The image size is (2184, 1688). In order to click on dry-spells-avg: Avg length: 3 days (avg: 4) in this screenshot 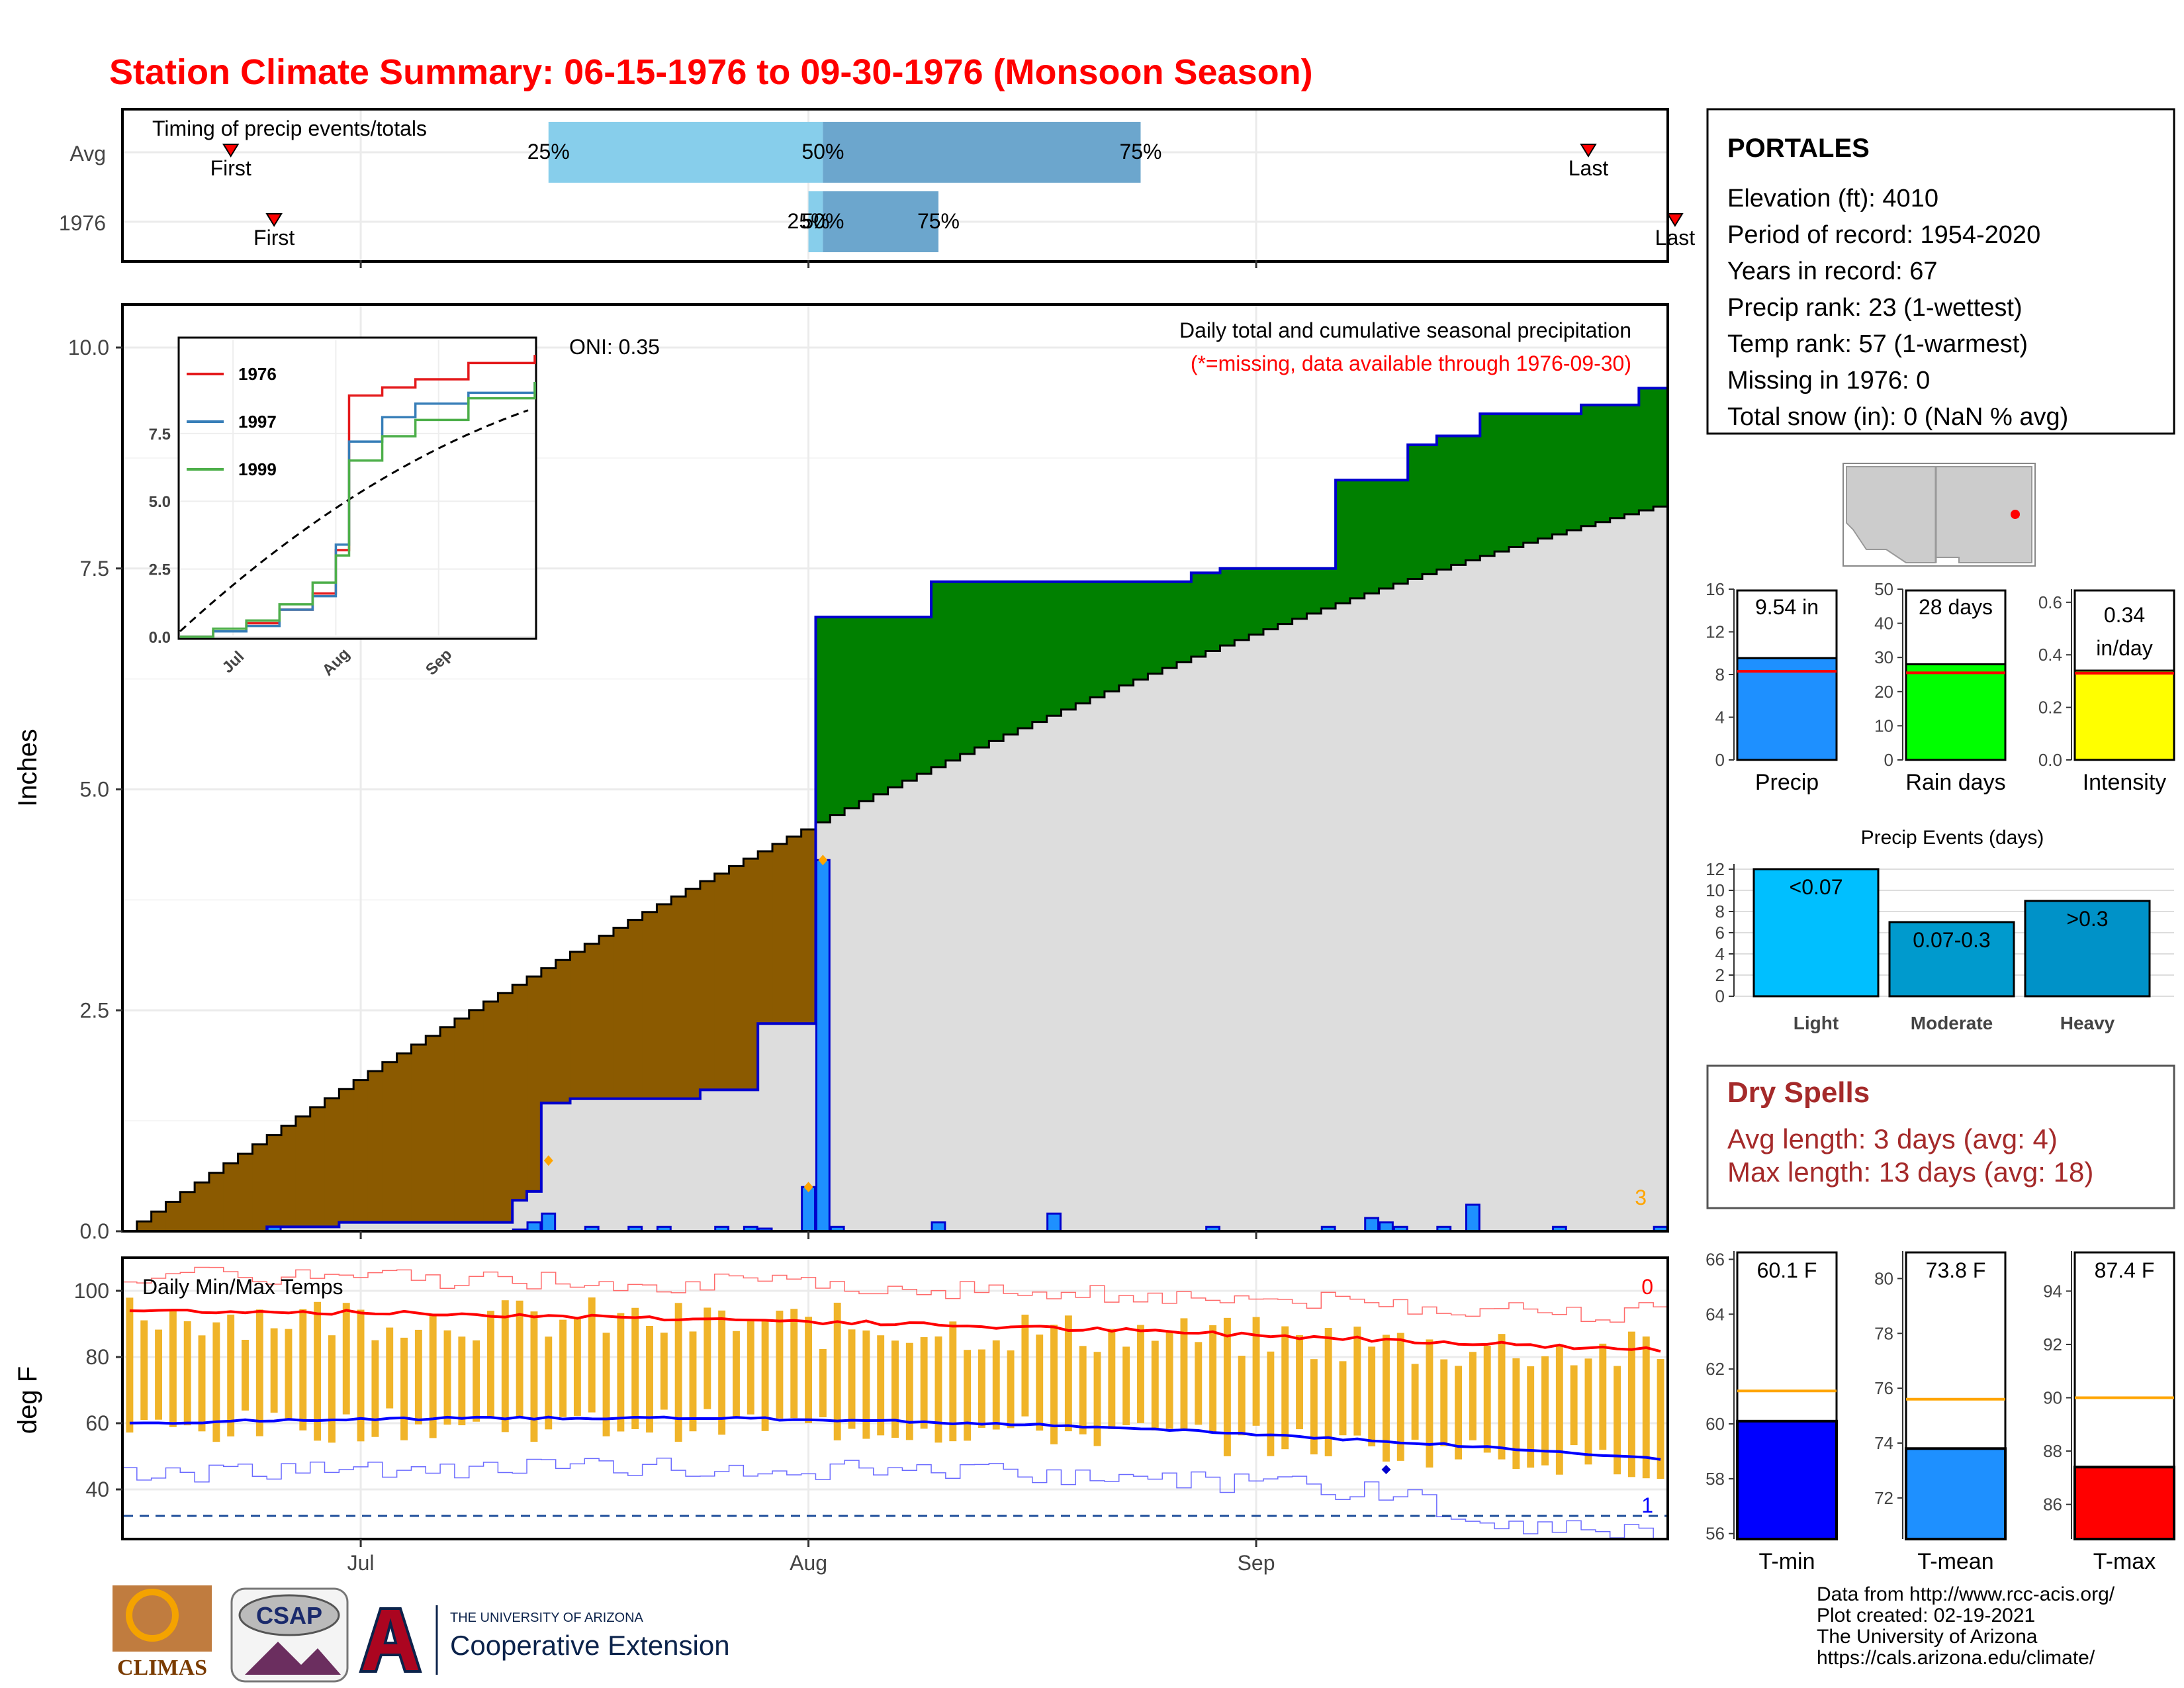, I will do `click(1892, 1138)`.